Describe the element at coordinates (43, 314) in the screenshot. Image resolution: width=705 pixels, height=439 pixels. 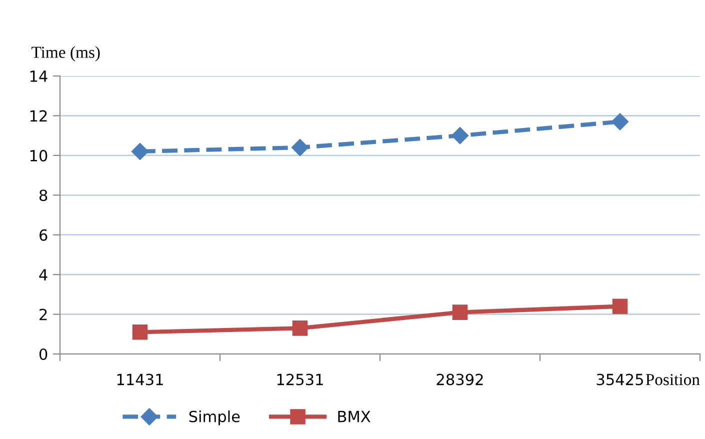
I see `y-tick-label: 2` at that location.